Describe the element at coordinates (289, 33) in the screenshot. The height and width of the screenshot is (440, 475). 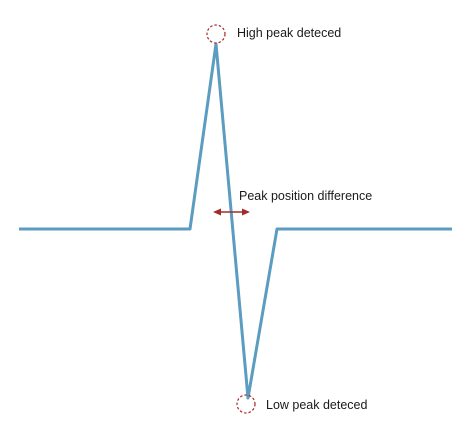
I see `high-peak-label: High peak deteced` at that location.